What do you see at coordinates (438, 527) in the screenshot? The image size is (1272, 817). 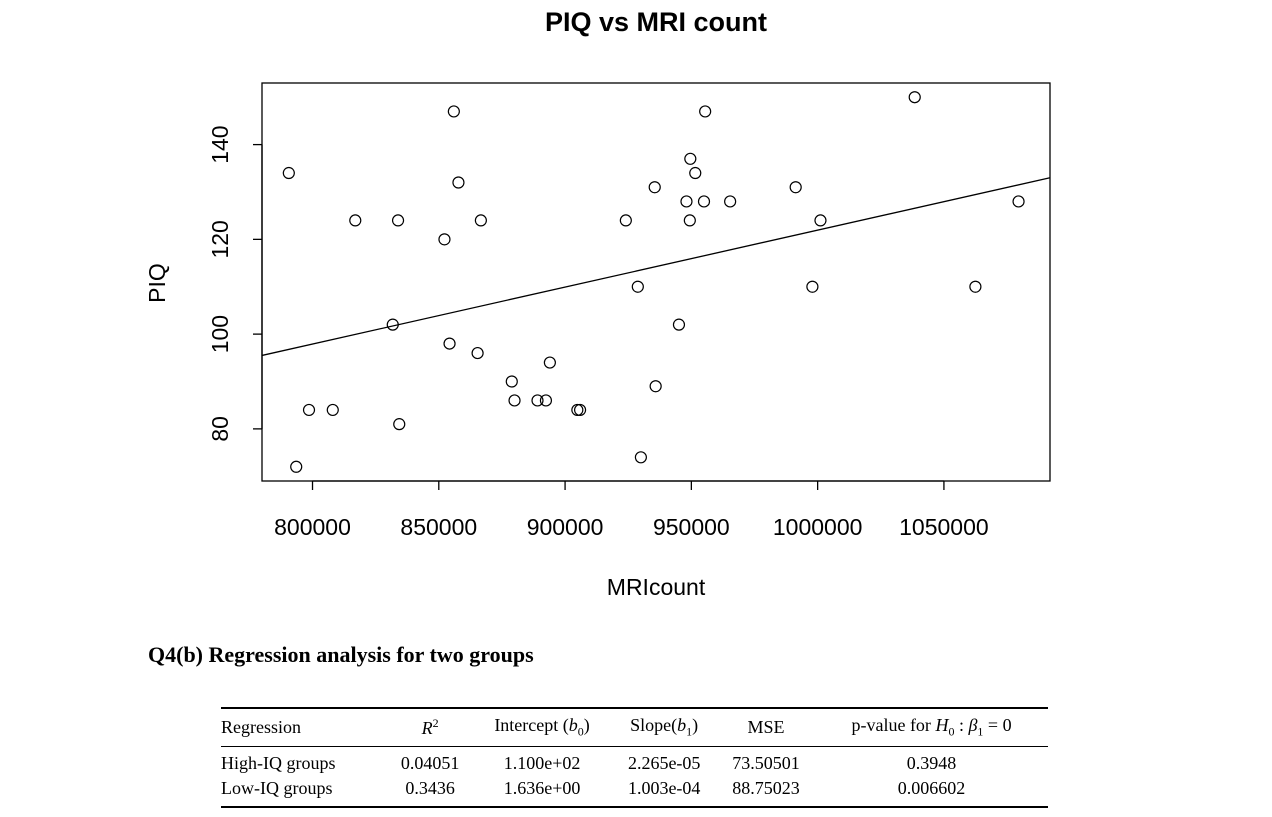 I see `x-tick-label: 850000` at bounding box center [438, 527].